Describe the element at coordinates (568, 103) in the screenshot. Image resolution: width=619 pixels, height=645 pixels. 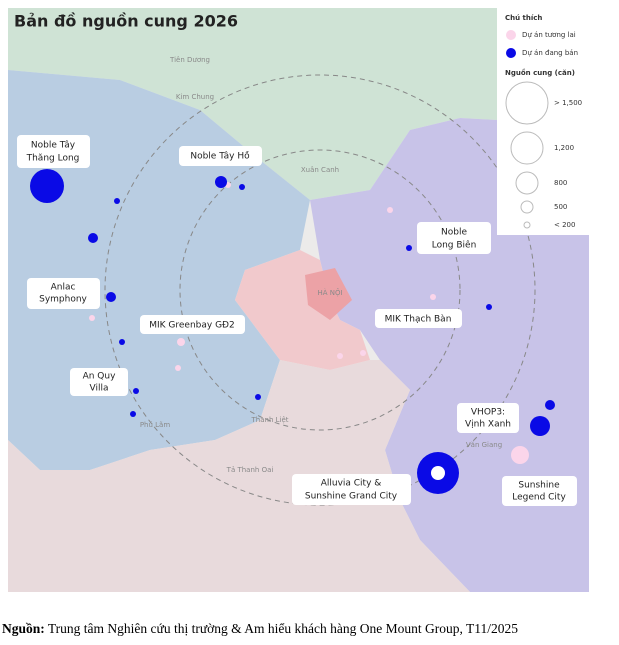
I see `size-label: > 1,500` at that location.